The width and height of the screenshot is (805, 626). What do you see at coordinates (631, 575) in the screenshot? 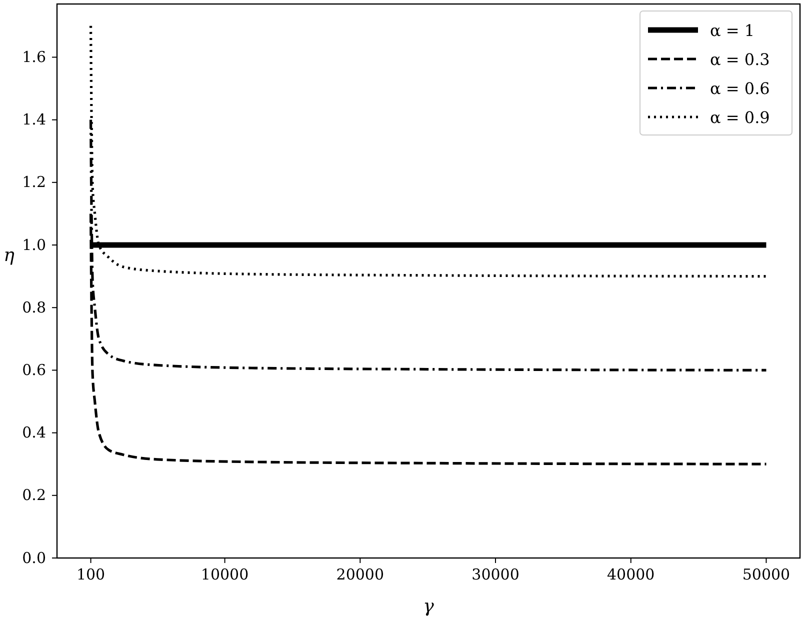
I see `x-tick-label: 40000` at bounding box center [631, 575].